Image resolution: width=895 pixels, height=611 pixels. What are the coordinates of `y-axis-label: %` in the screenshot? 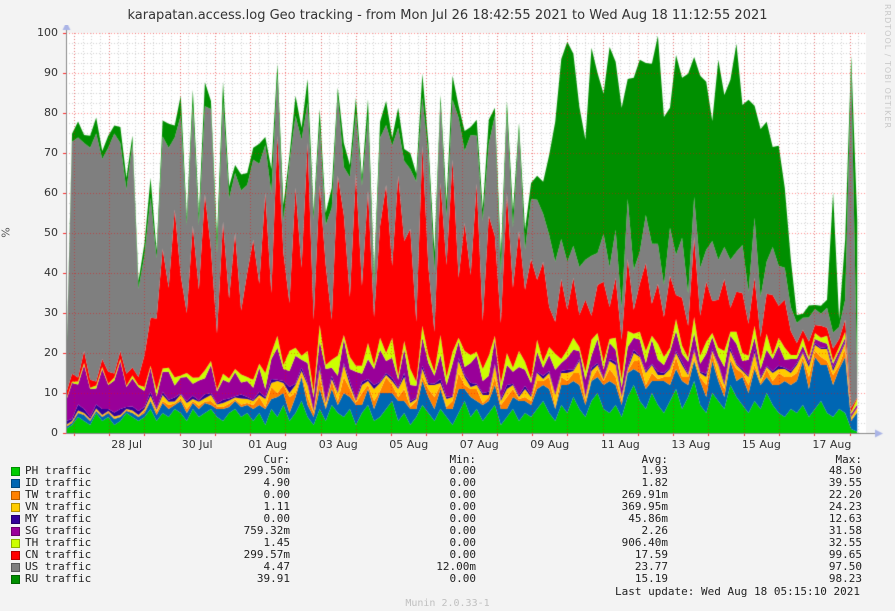 It's located at (6, 232).